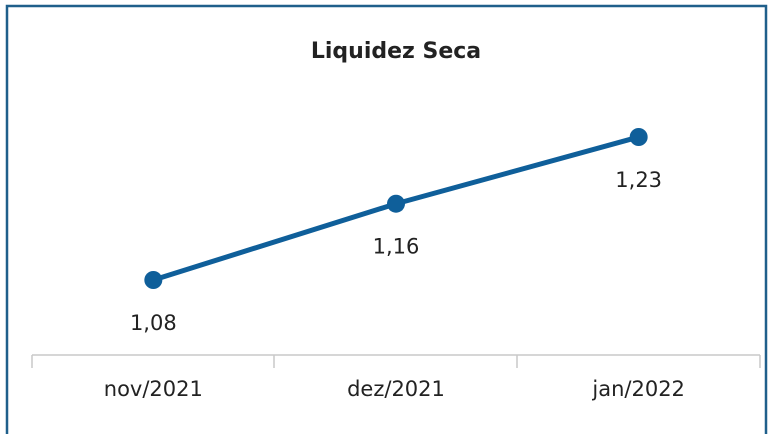 The image size is (772, 434). Describe the element at coordinates (638, 389) in the screenshot. I see `x-tick-label: jan/2022` at that location.